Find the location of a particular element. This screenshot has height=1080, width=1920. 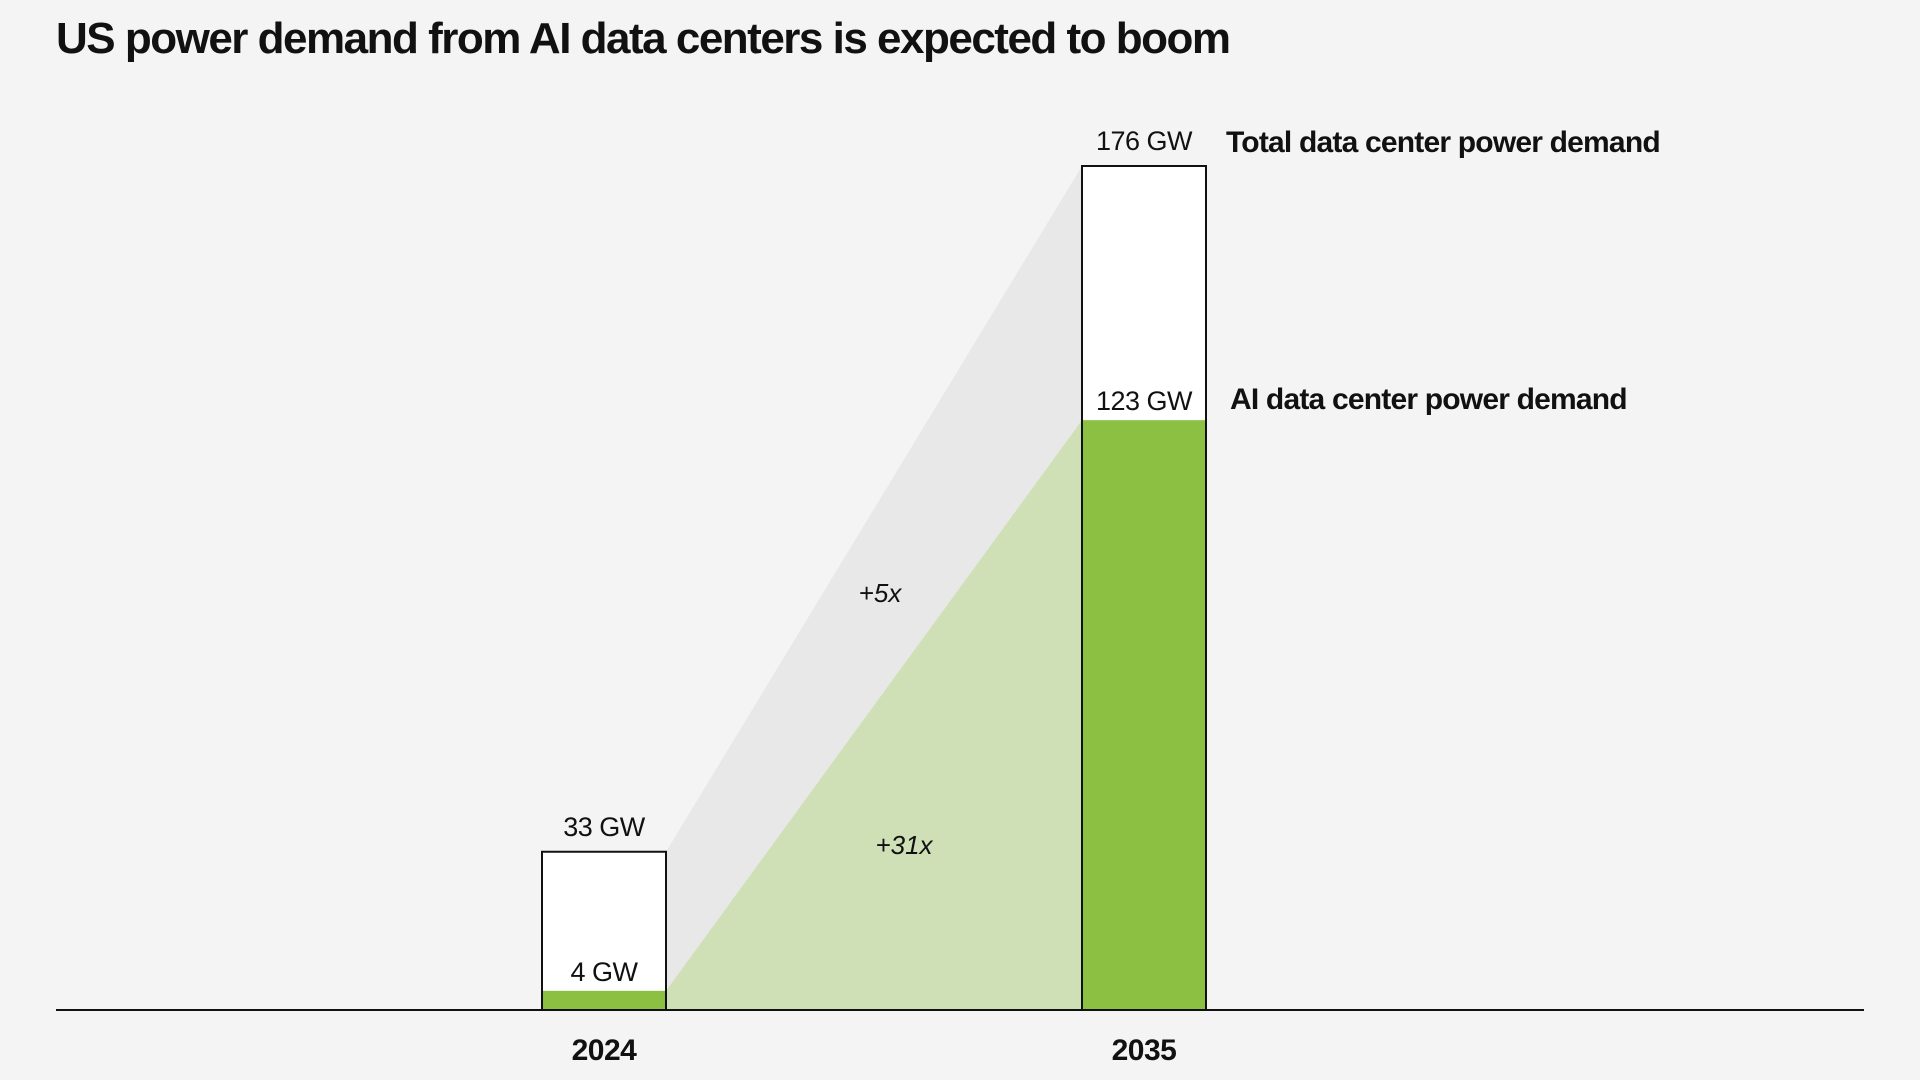

legend-ai-label: AI data center power demand is located at coordinates (1428, 399).